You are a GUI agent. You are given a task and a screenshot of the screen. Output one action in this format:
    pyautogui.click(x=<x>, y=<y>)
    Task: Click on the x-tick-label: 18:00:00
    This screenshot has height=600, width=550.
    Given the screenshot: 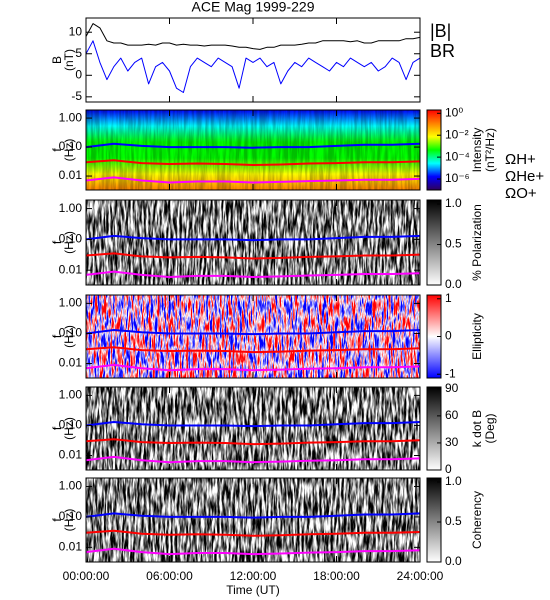 What is the action you would take?
    pyautogui.click(x=336, y=576)
    